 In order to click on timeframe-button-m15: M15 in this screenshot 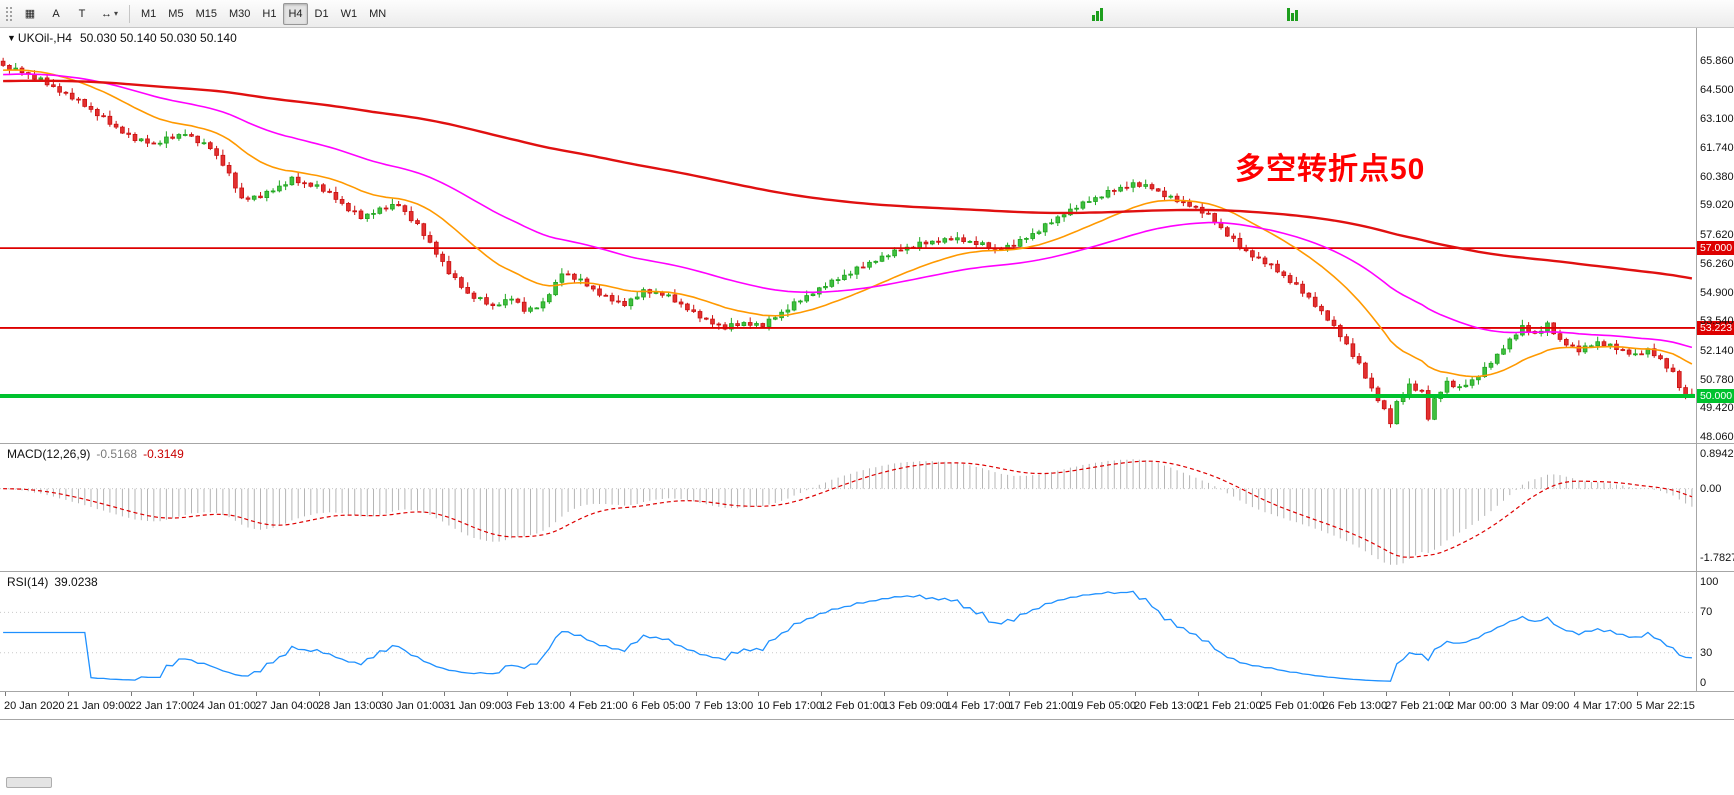, I will do `click(206, 14)`.